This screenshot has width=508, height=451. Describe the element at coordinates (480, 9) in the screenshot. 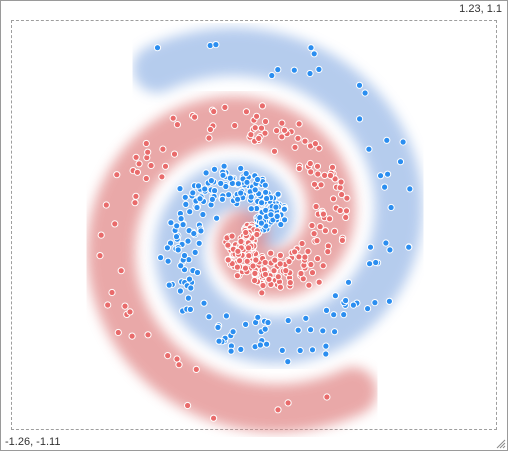

I see `top-right-coordinate-label: 1.23, 1.1` at that location.